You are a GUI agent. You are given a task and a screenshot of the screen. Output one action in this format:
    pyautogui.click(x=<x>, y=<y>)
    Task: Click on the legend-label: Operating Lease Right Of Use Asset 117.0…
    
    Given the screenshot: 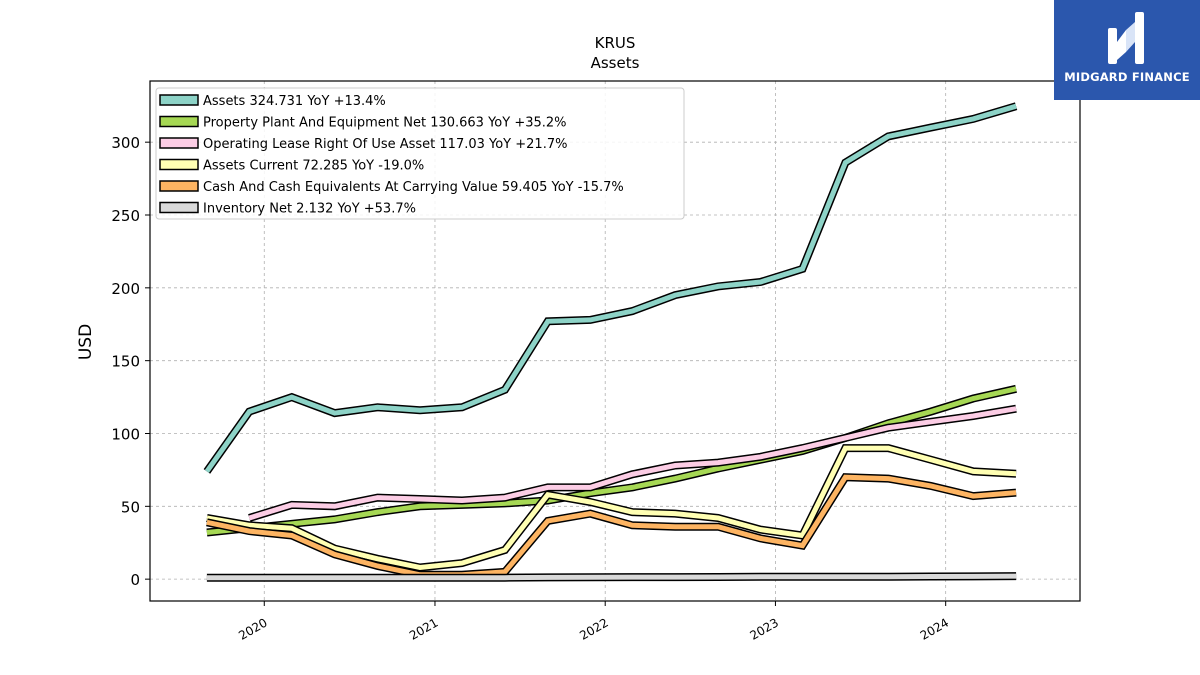 What is the action you would take?
    pyautogui.click(x=385, y=144)
    